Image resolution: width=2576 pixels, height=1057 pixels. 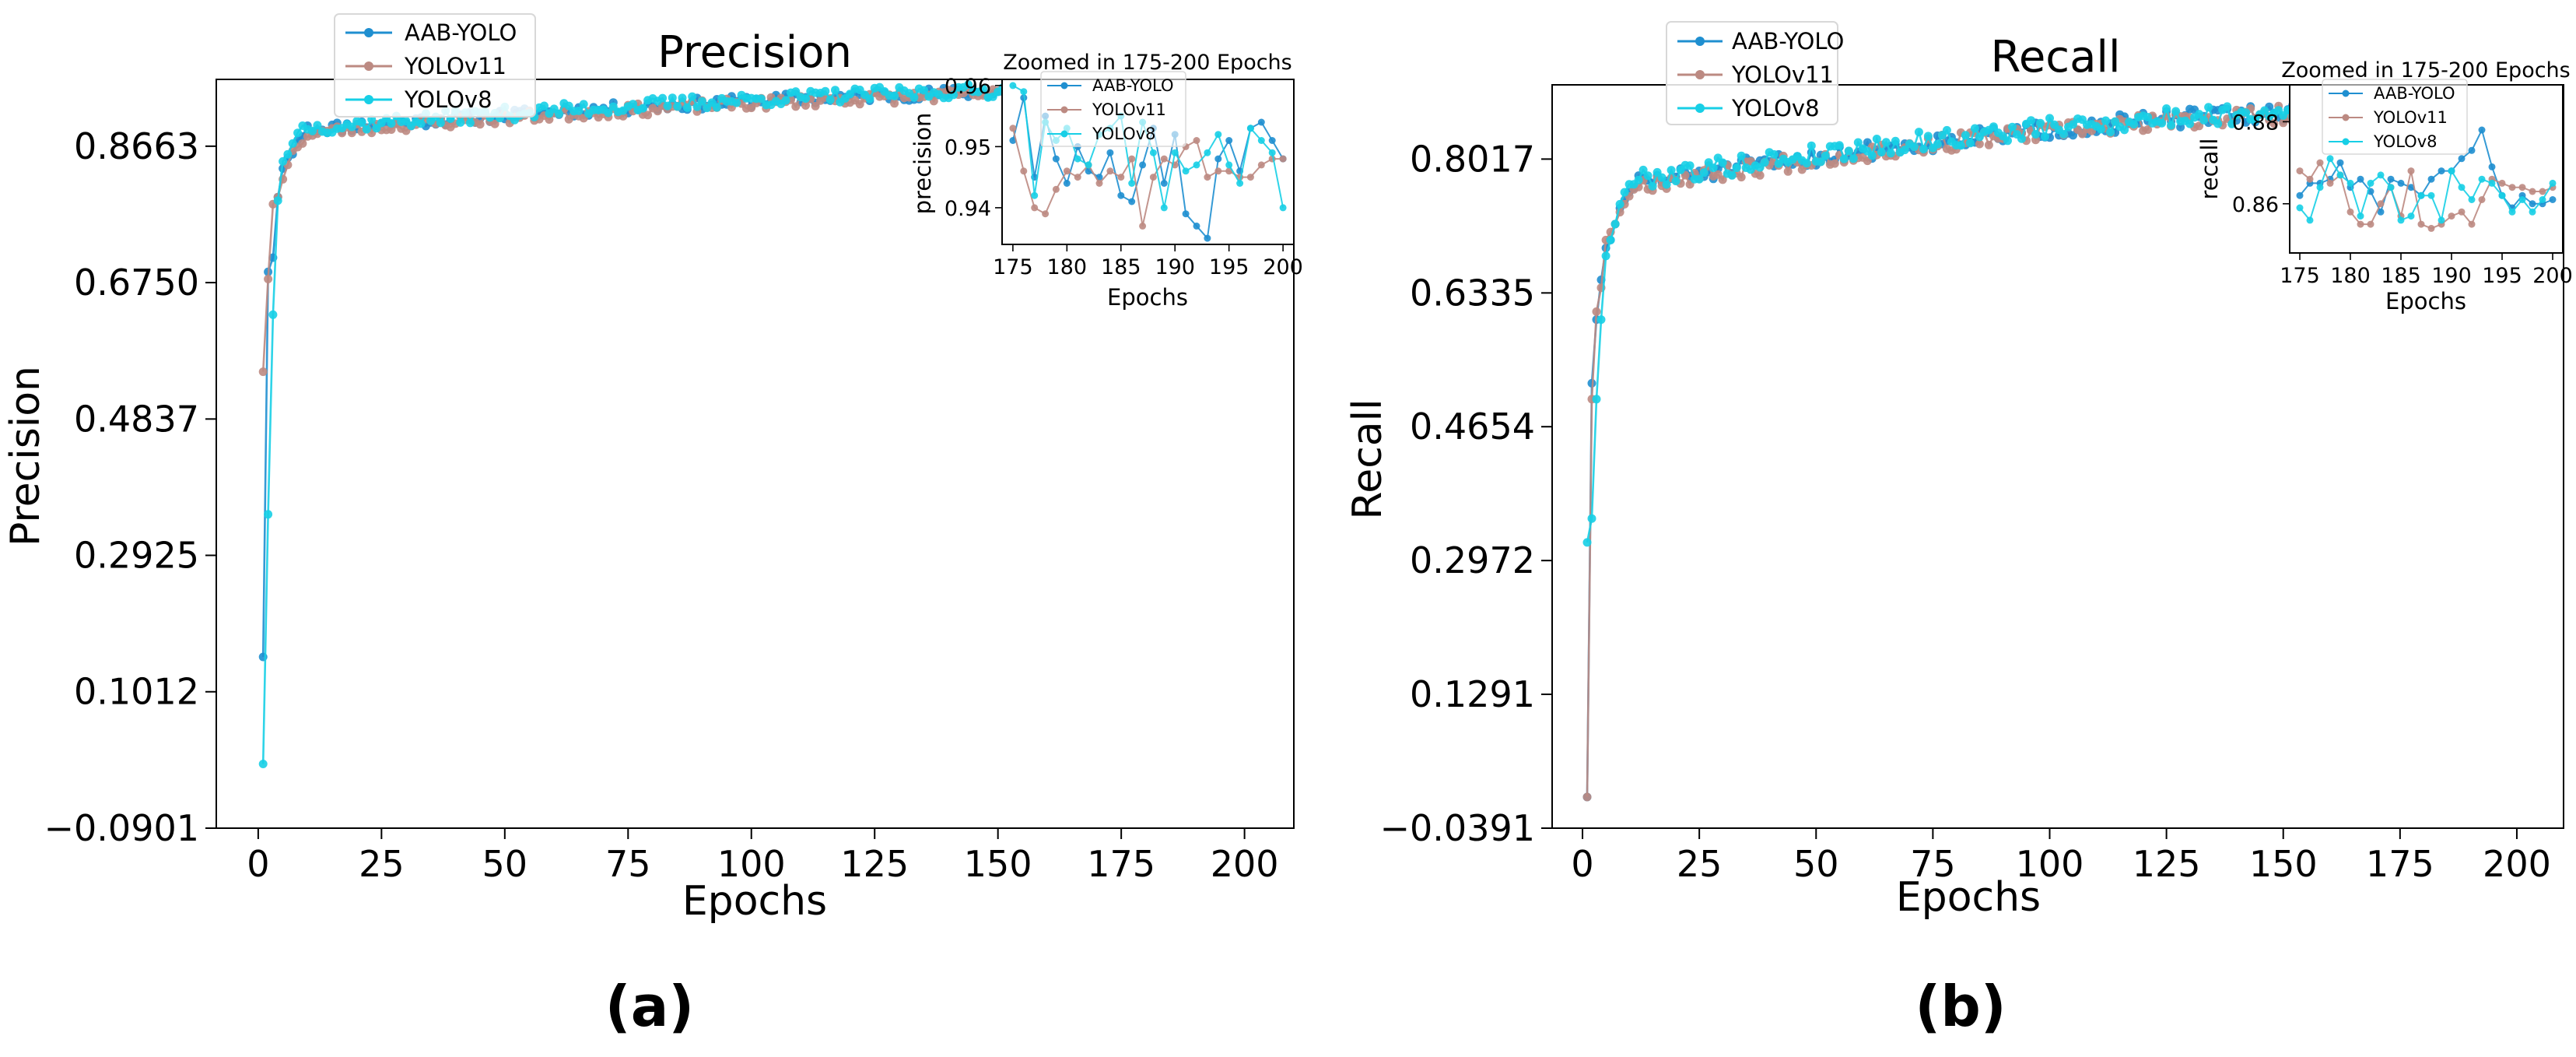 I want to click on precision-inset-title: Zoomed in 175-200 Epochs, so click(x=1147, y=63).